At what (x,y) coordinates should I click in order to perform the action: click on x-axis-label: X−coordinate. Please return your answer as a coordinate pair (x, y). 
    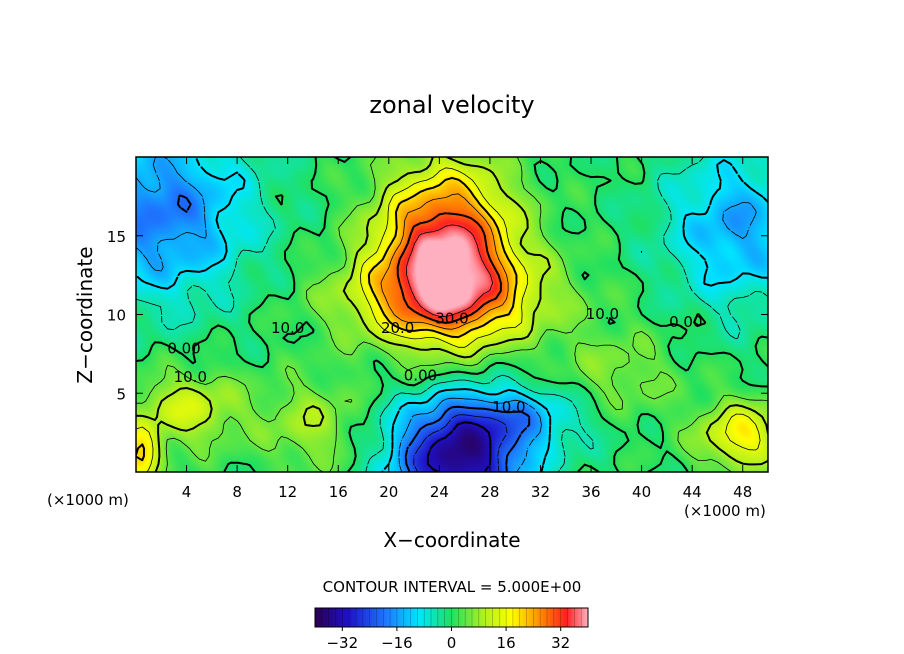
    Looking at the image, I should click on (451, 540).